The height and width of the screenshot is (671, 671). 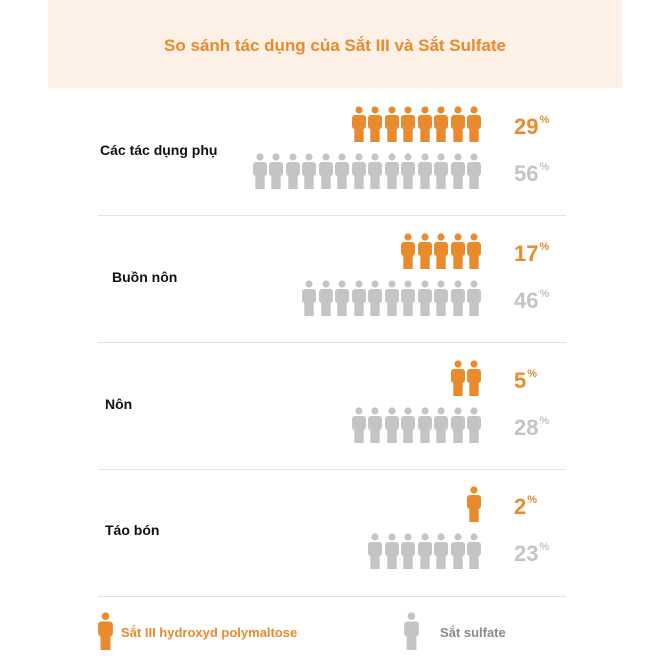 I want to click on legend-person-icon-gray, so click(x=411, y=631).